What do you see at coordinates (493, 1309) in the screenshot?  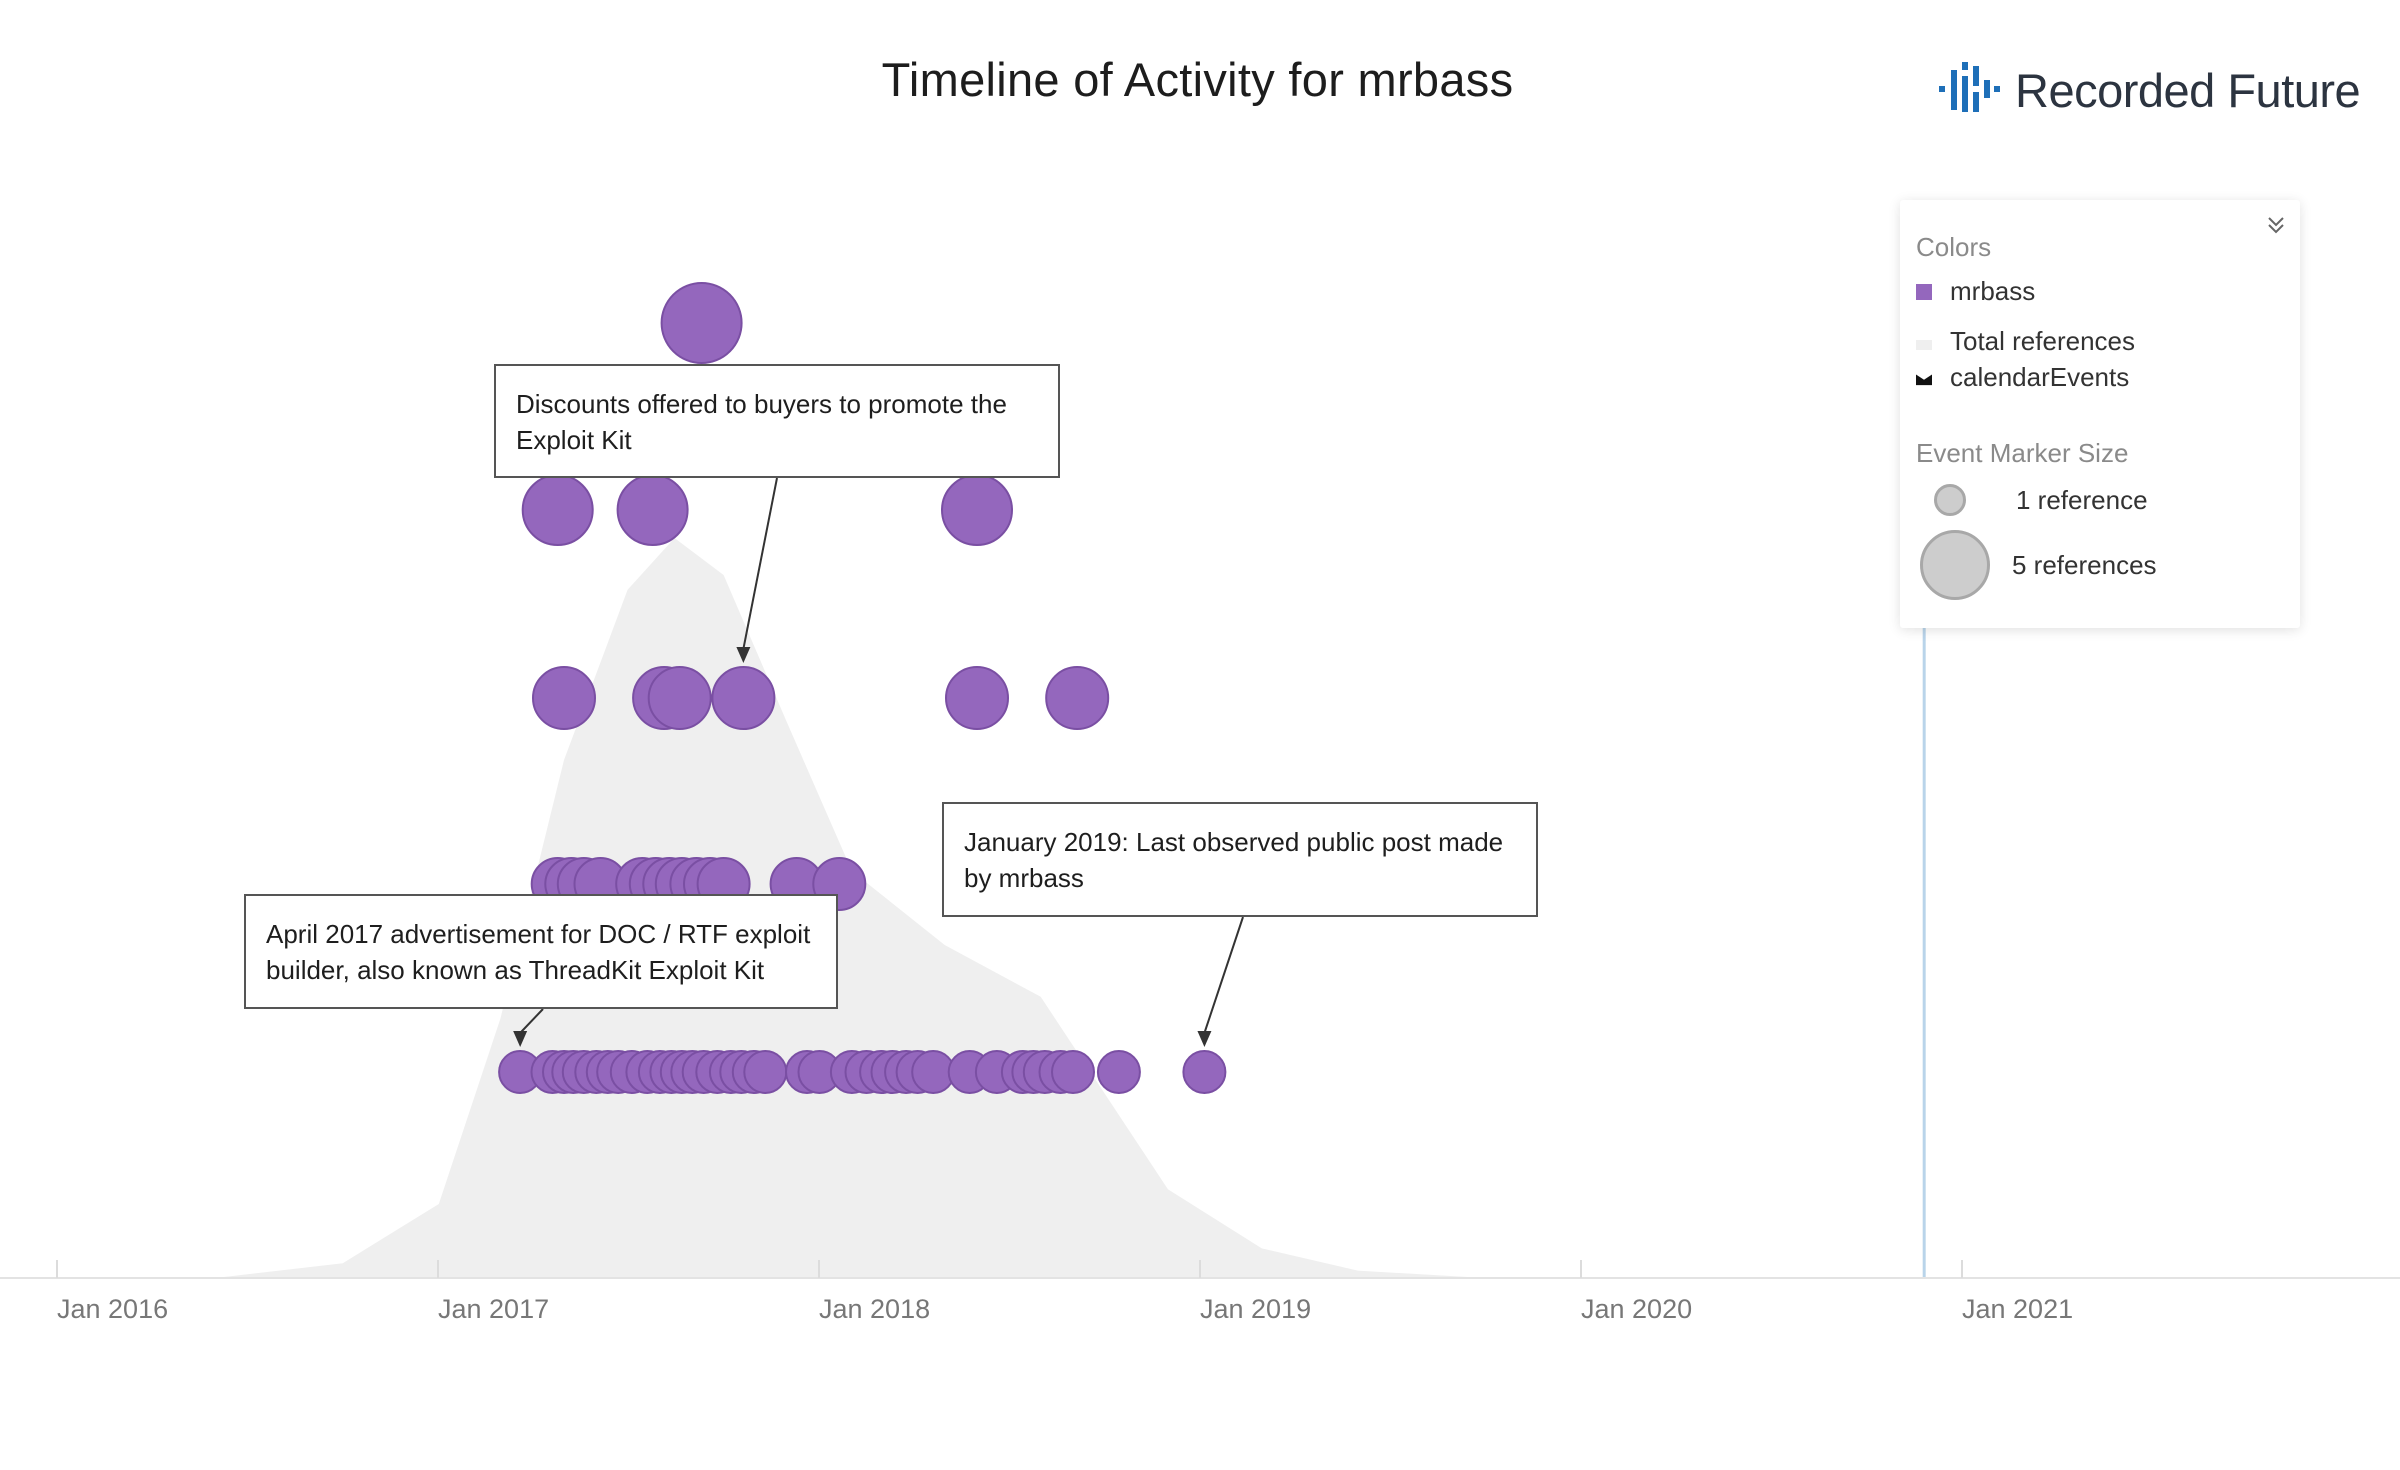 I see `x-tick-label: Jan 2017` at bounding box center [493, 1309].